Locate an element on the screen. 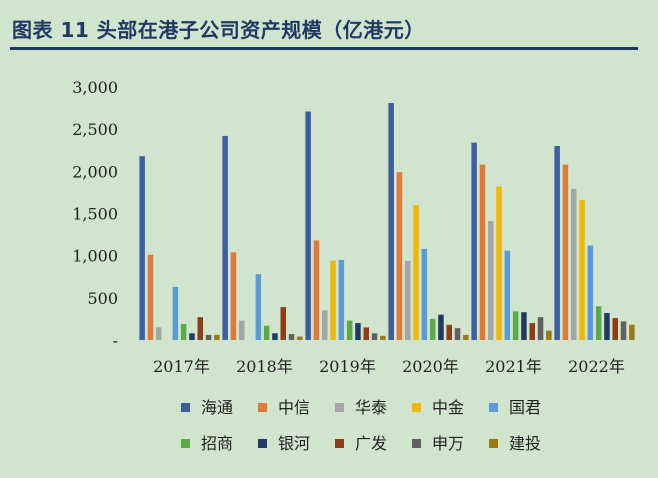 This screenshot has height=478, width=658. legend-label: 建投 is located at coordinates (525, 443).